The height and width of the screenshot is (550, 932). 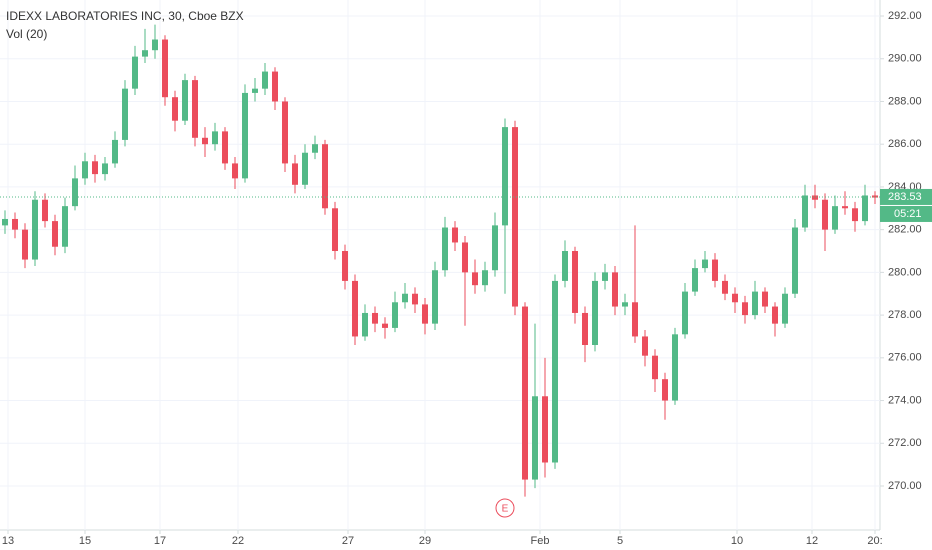 I want to click on earnings-marker-label: E, so click(x=505, y=509).